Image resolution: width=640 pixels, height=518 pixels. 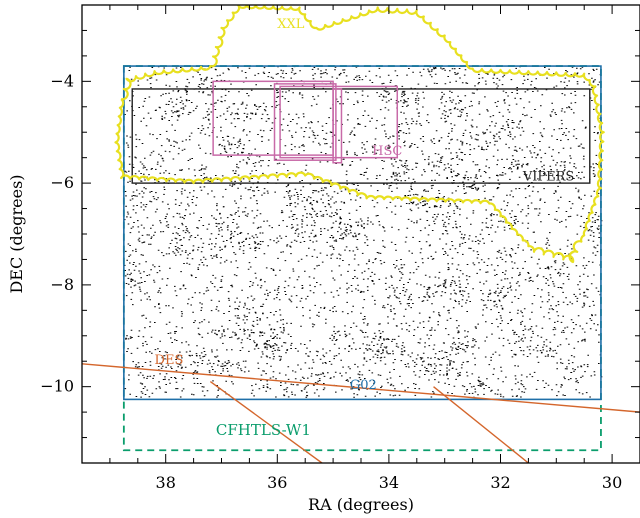 What do you see at coordinates (500, 482) in the screenshot?
I see `x-tick-label: 32` at bounding box center [500, 482].